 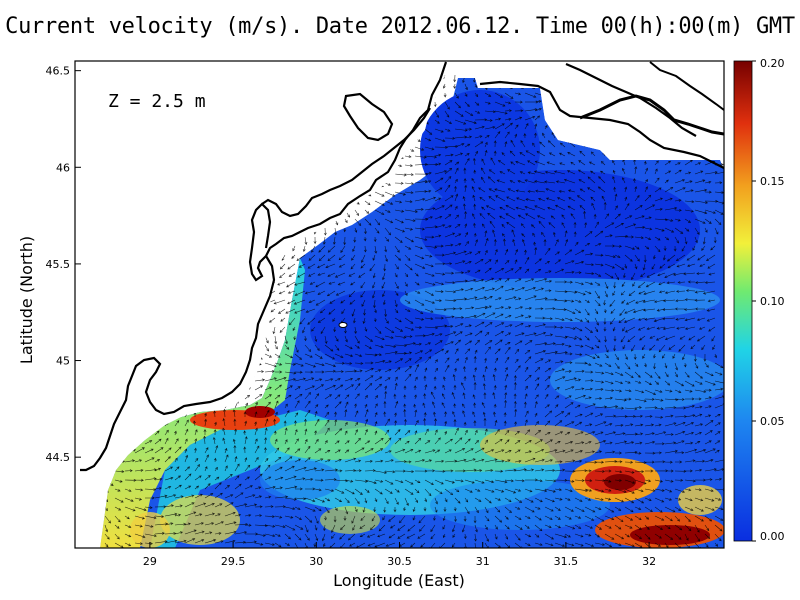 What do you see at coordinates (348, 171) in the screenshot?
I see `coastline-west` at bounding box center [348, 171].